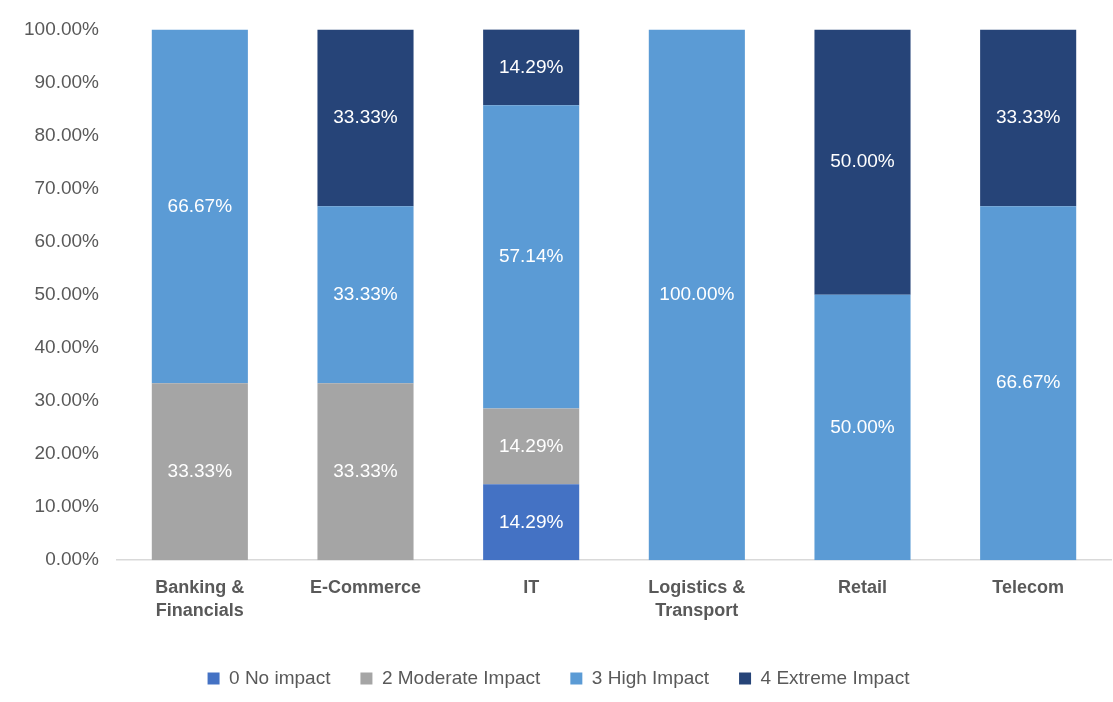 Image resolution: width=1113 pixels, height=702 pixels. Describe the element at coordinates (67, 453) in the screenshot. I see `y-tick-label: 20.00%` at that location.